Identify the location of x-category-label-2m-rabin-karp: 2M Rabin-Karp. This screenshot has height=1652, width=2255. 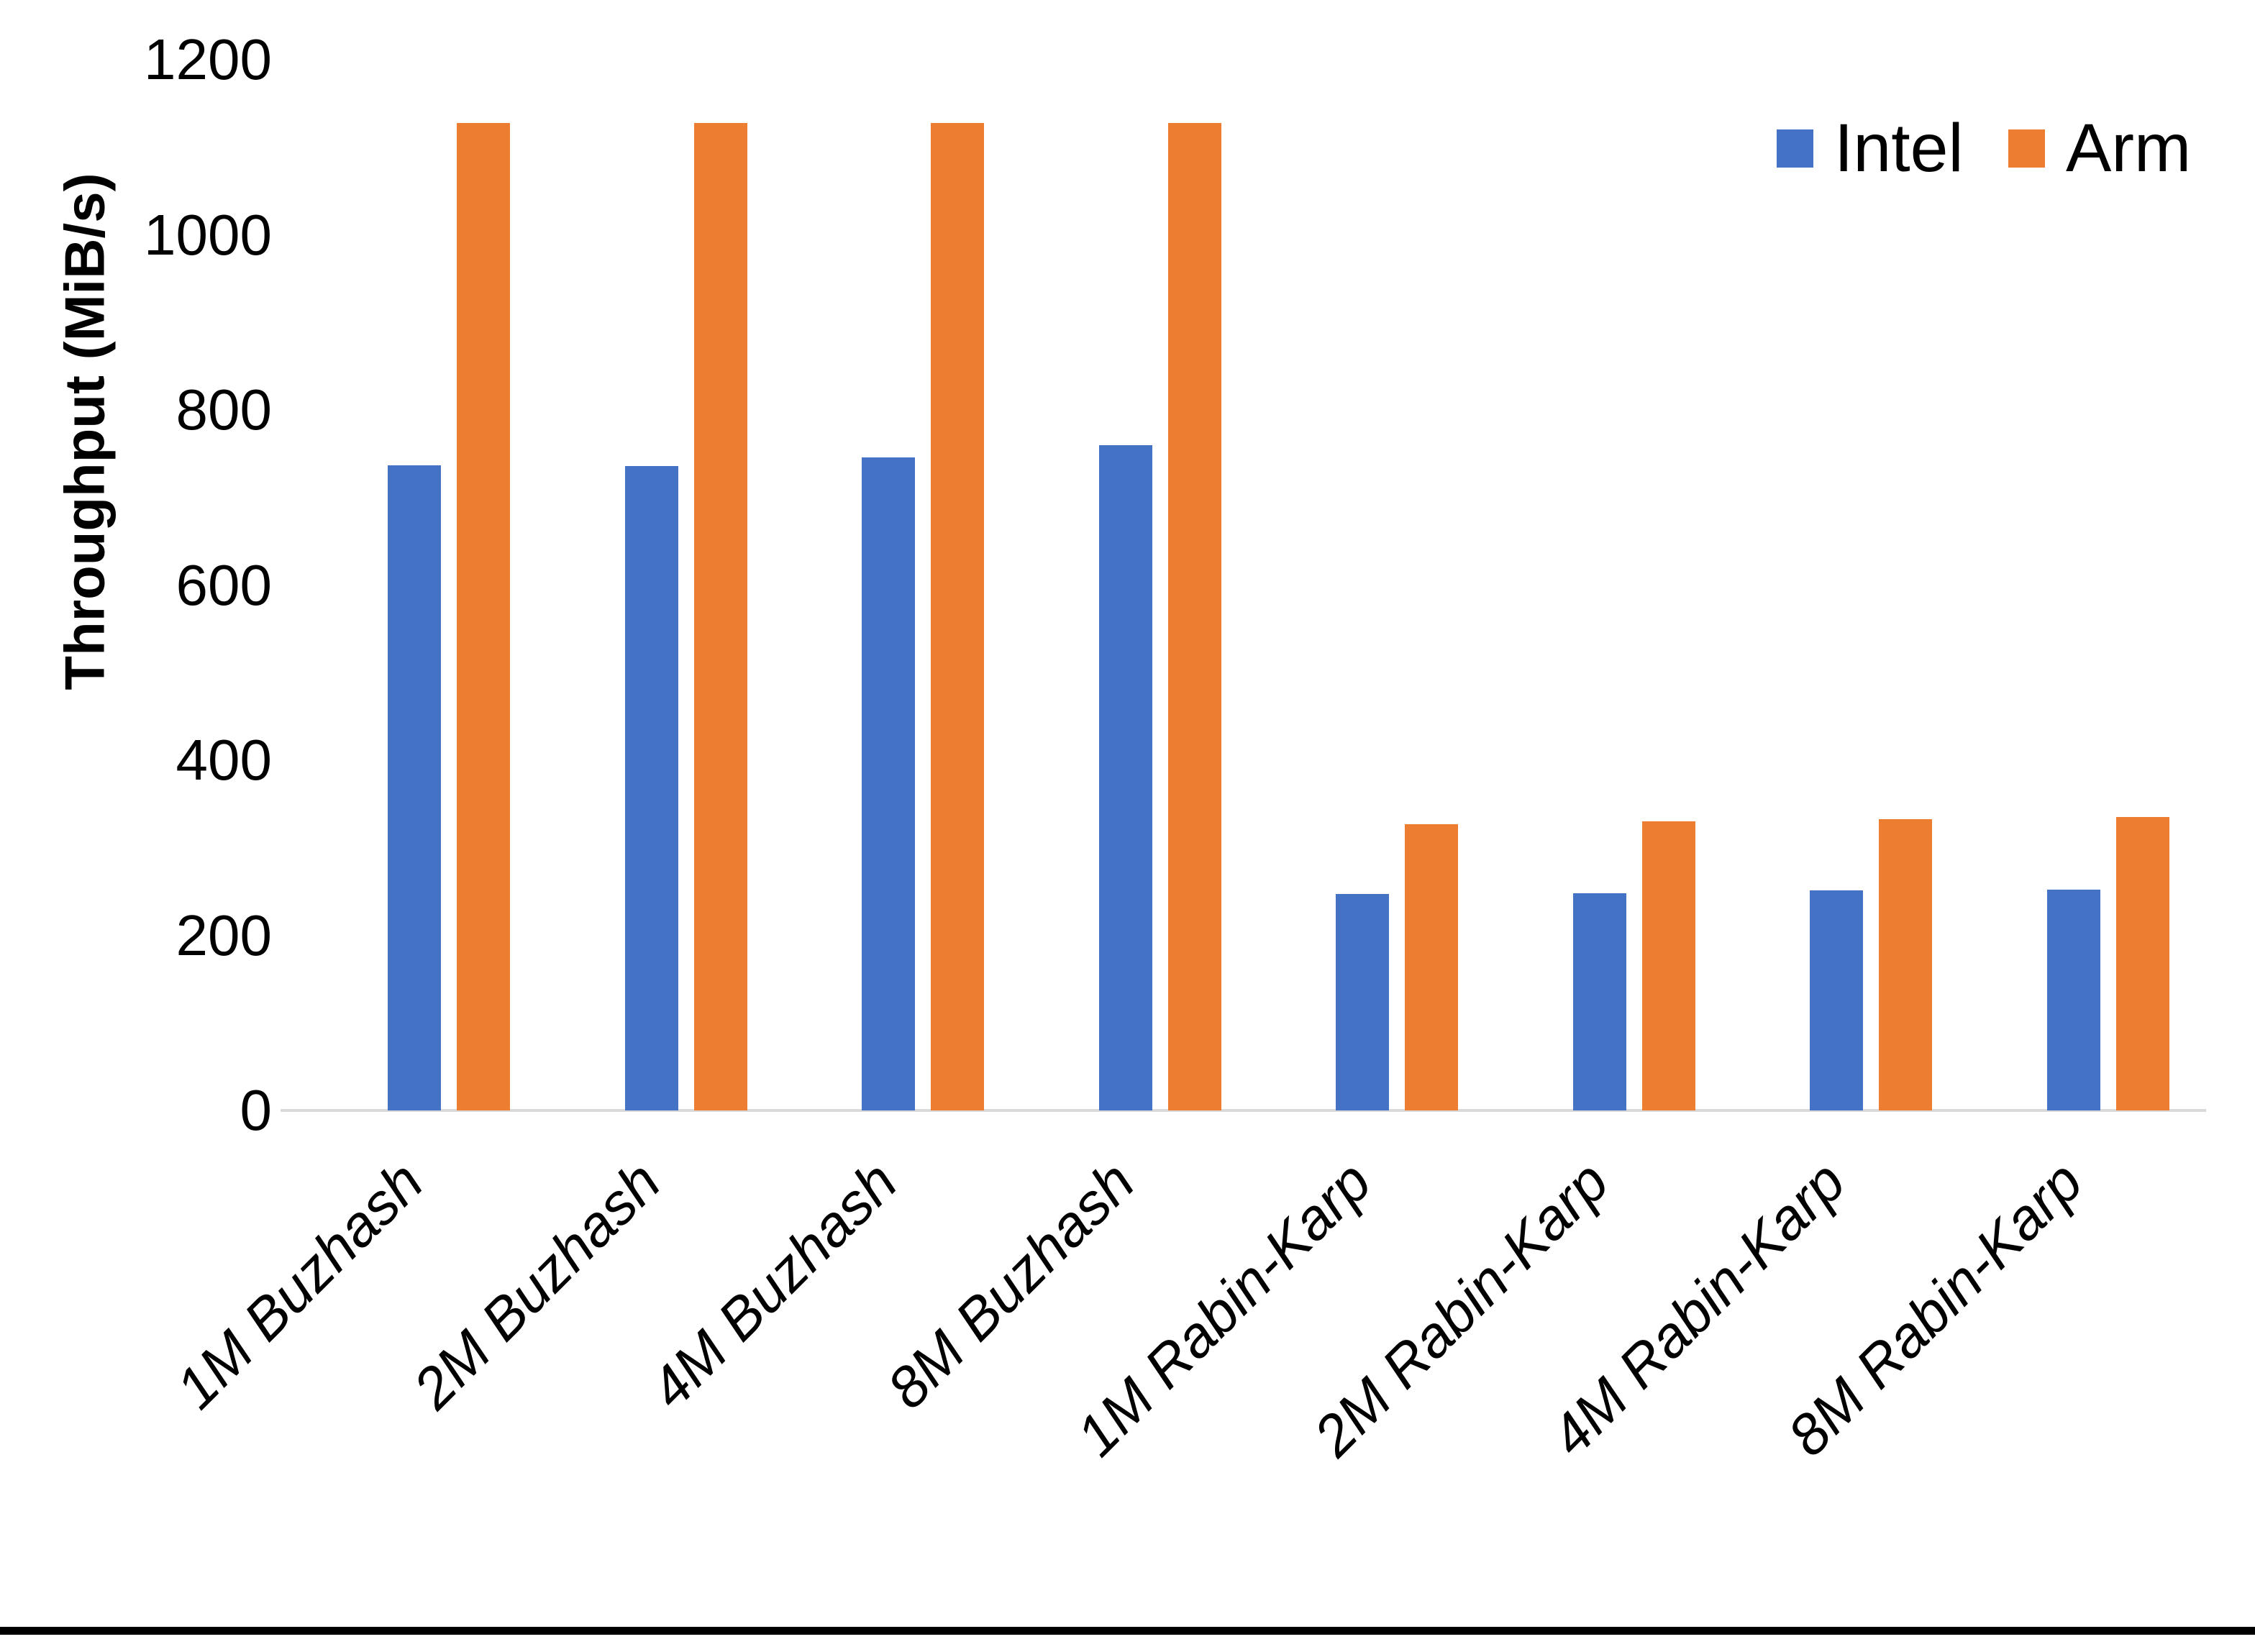
(1460, 1309).